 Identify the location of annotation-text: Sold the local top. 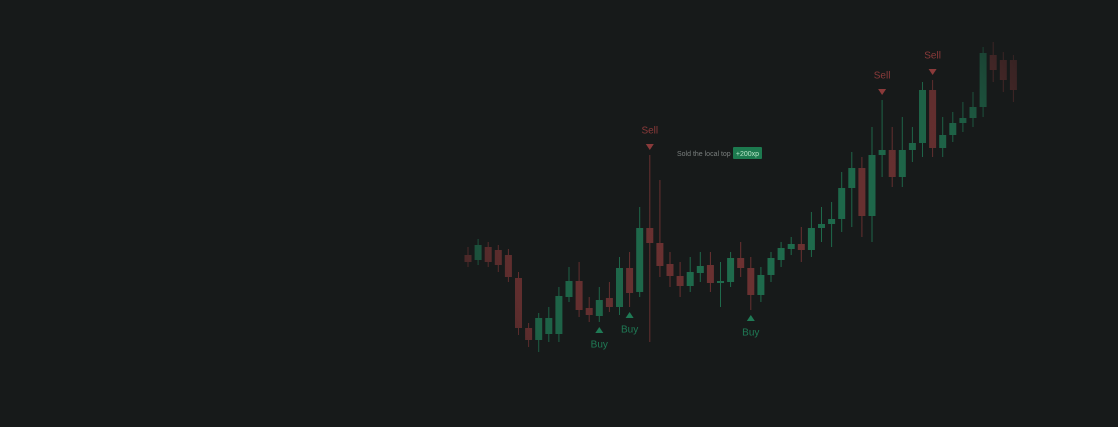
(704, 154).